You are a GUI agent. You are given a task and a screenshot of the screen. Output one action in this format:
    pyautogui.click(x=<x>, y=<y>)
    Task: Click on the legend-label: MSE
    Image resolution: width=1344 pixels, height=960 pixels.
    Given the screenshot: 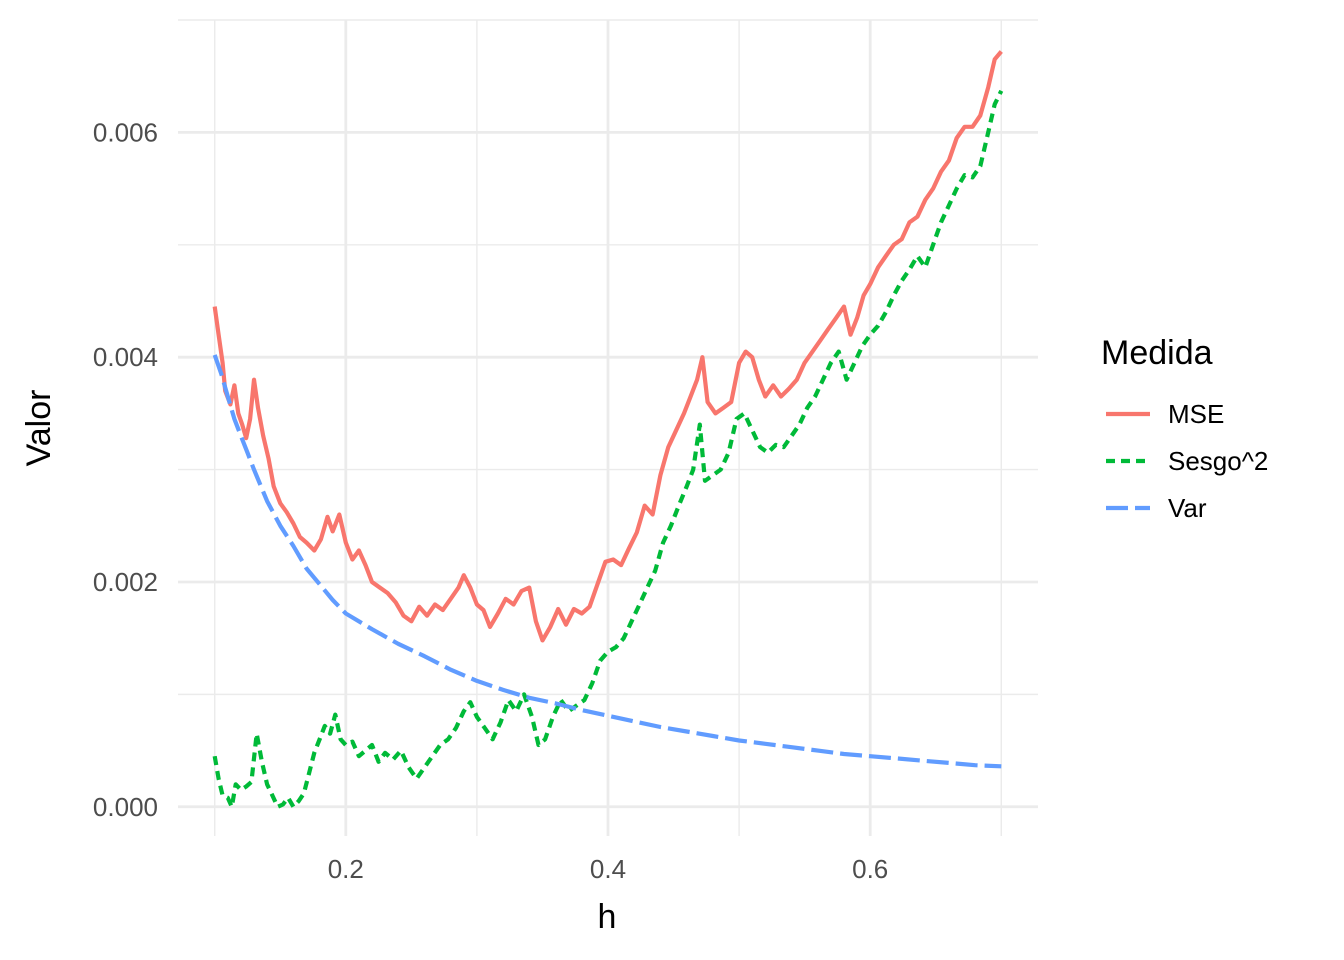 What is the action you would take?
    pyautogui.click(x=1196, y=414)
    